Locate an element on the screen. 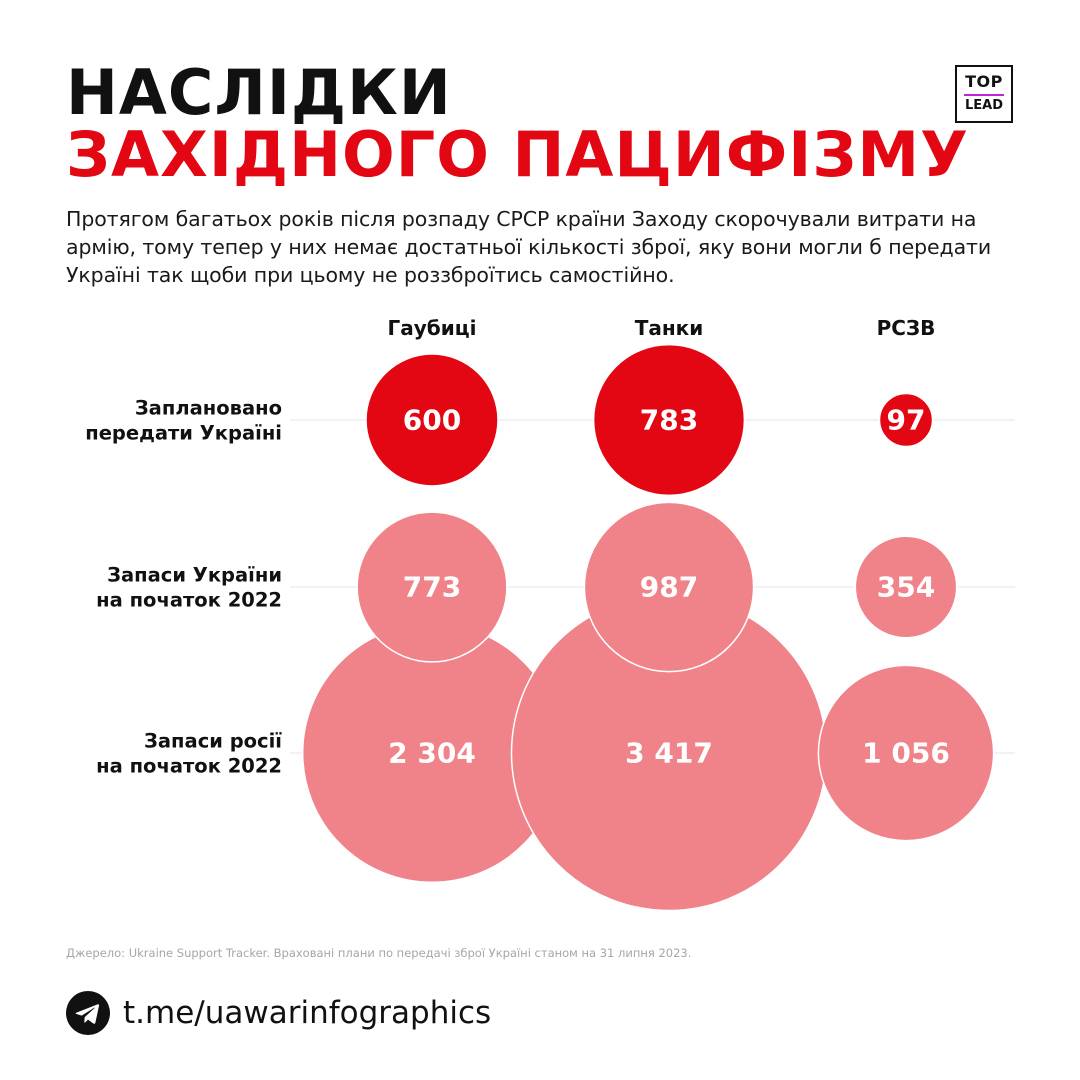 The image size is (1080, 1080). logo-text-lead: LEAD is located at coordinates (984, 105).